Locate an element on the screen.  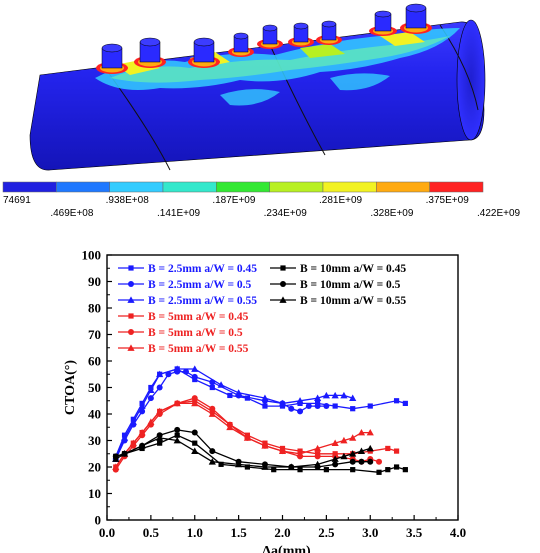
colorbar-label: .469E+08 is located at coordinates (72, 213).